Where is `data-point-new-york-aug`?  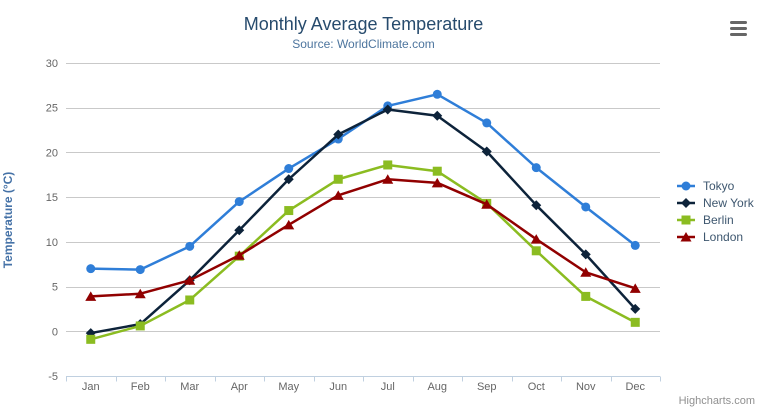
data-point-new-york-aug is located at coordinates (437, 115).